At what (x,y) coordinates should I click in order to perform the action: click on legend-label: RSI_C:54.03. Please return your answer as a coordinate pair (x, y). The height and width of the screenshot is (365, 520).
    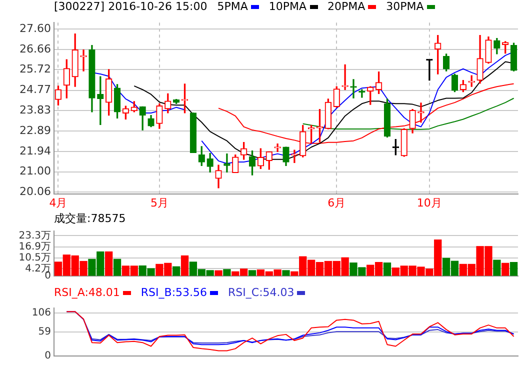
    Looking at the image, I should click on (261, 292).